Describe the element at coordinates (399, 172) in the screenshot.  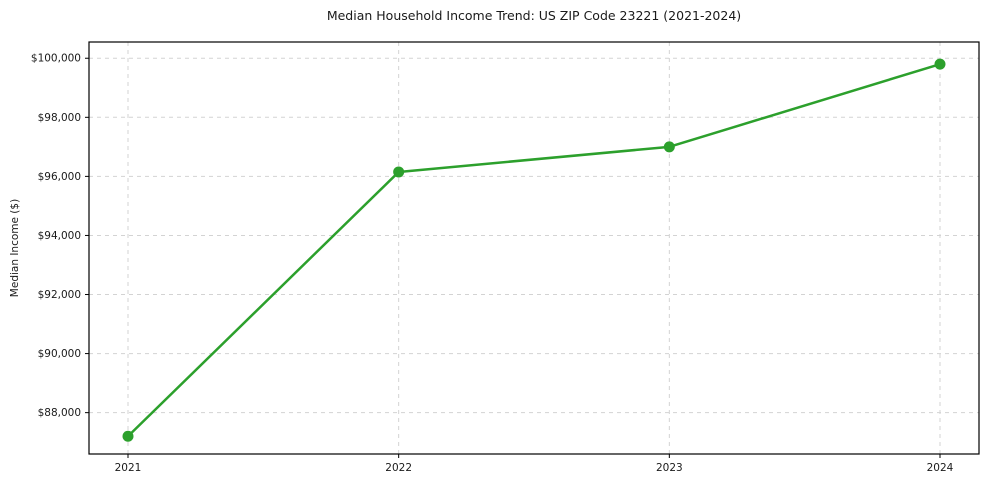
I see `data-point-2022` at that location.